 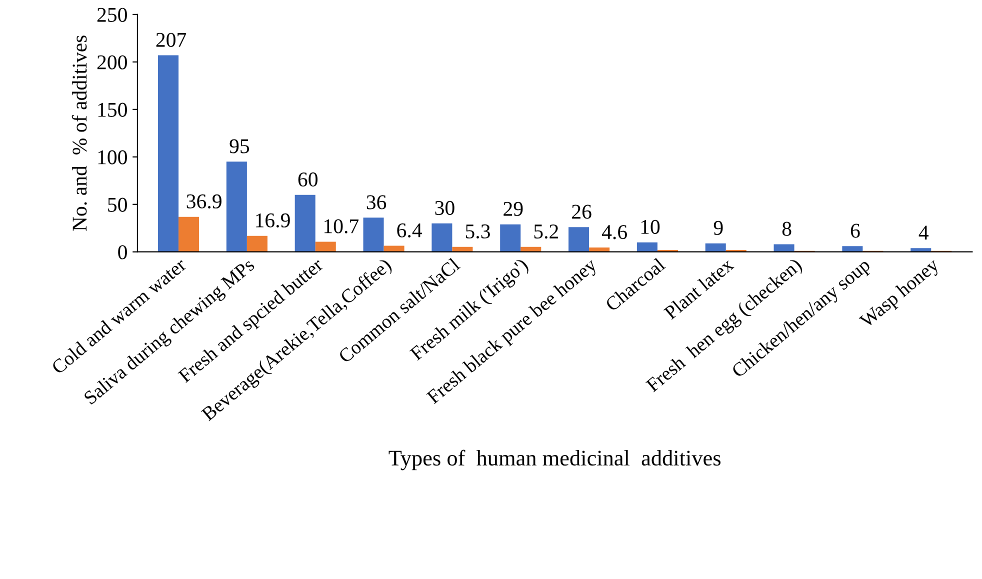 I want to click on data-label: 6, so click(x=855, y=231).